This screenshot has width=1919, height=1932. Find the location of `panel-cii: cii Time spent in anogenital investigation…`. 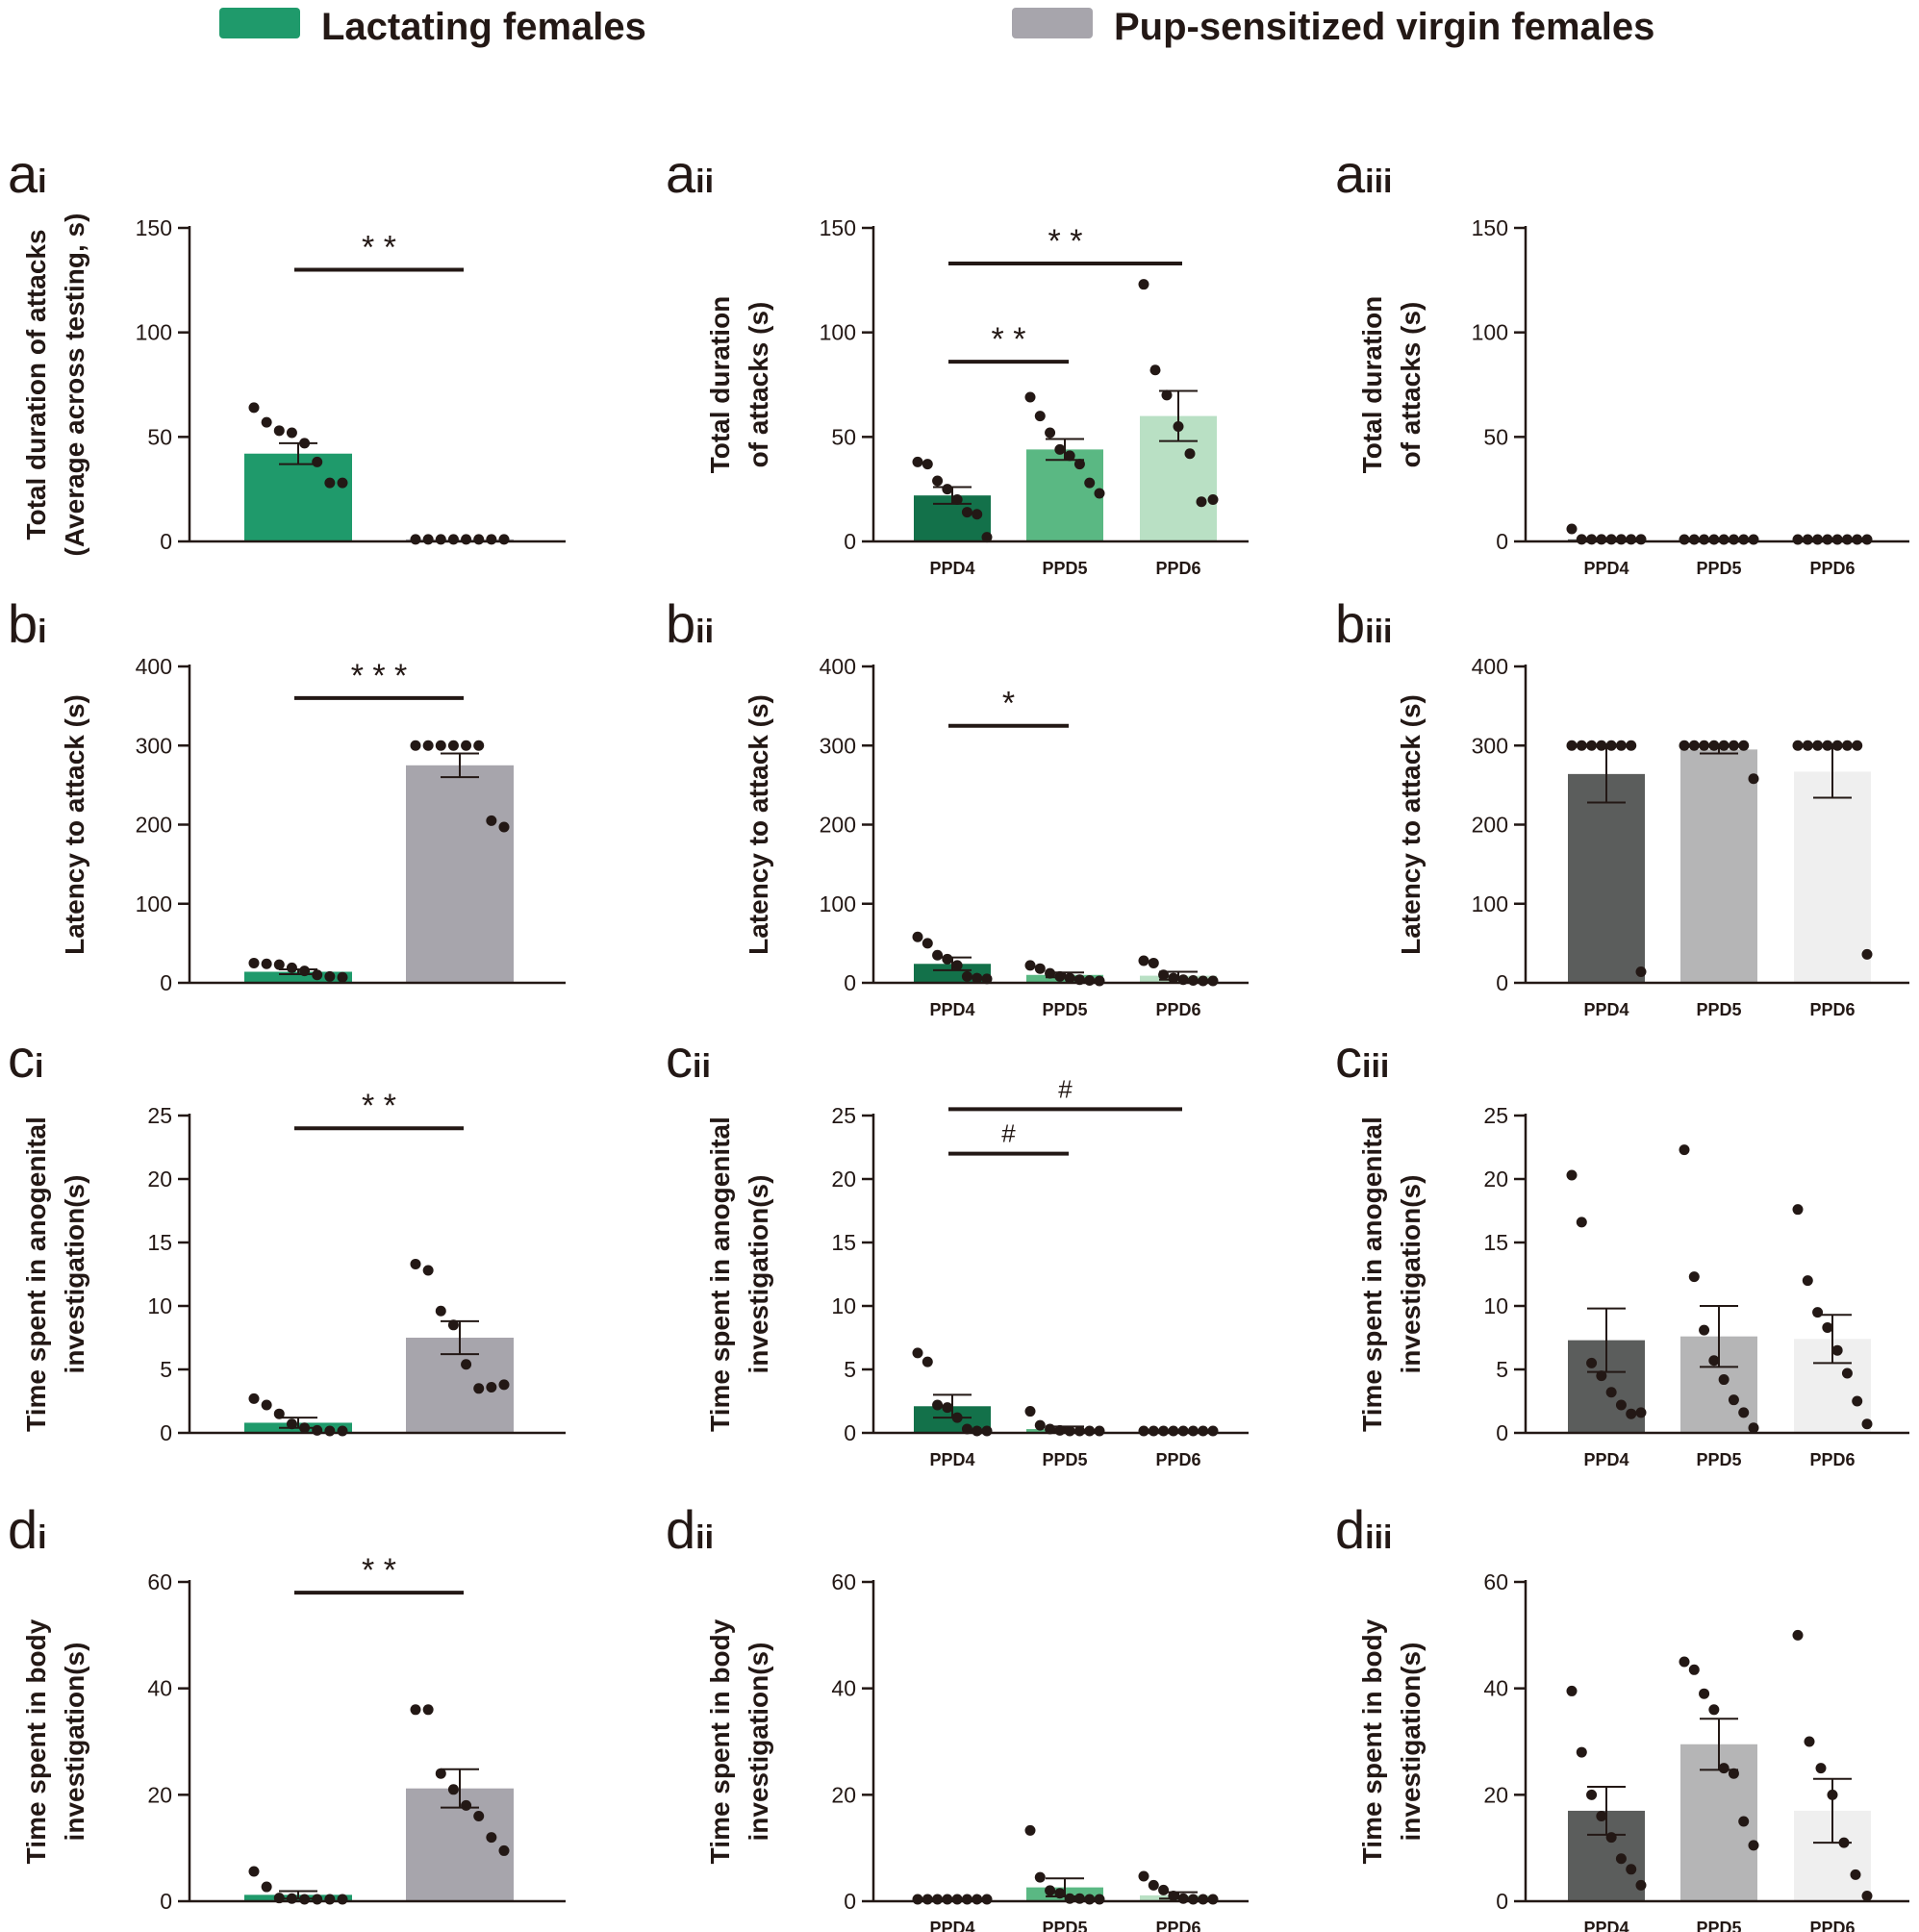

panel-cii: cii Time spent in anogenital investigation… is located at coordinates (957, 1248).